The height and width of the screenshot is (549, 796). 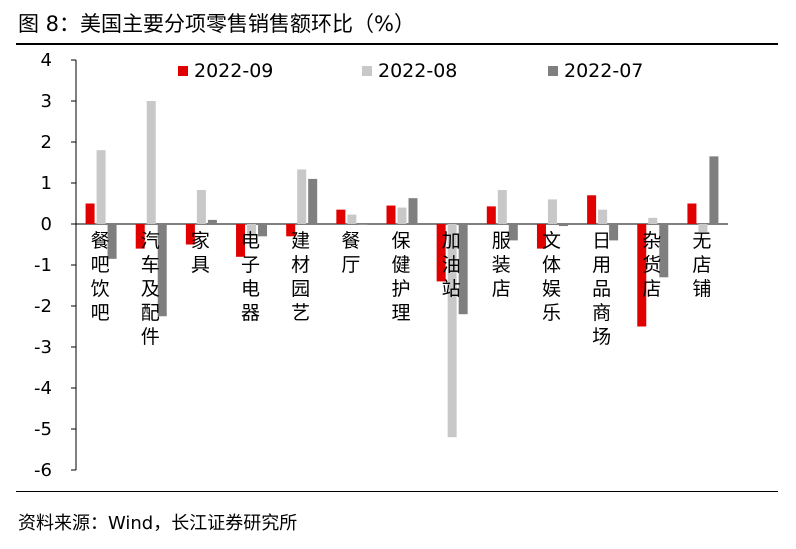 I want to click on bar-2022-08-电子电器, so click(x=252, y=230).